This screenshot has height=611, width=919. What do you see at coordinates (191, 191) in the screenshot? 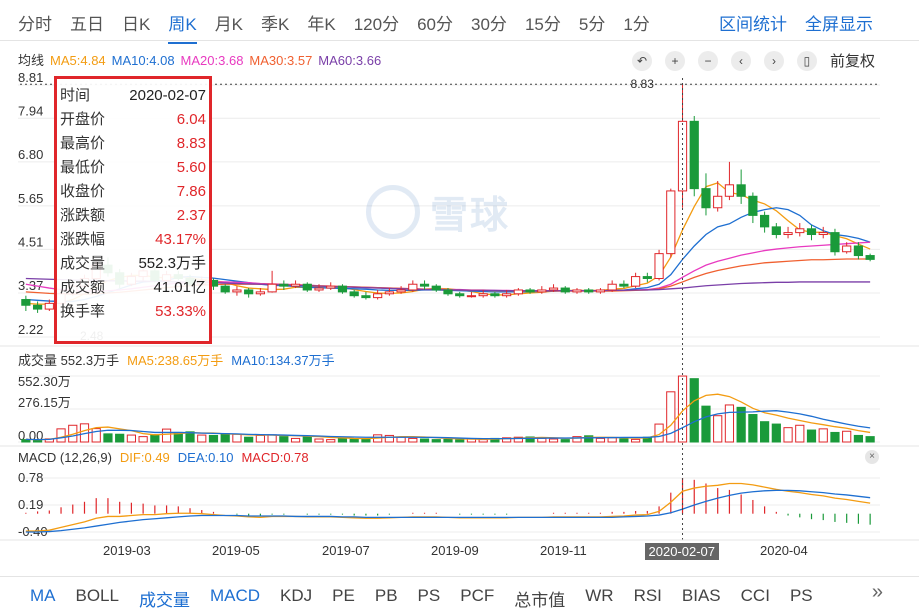
I see `tooltip-value: 7.86` at bounding box center [191, 191].